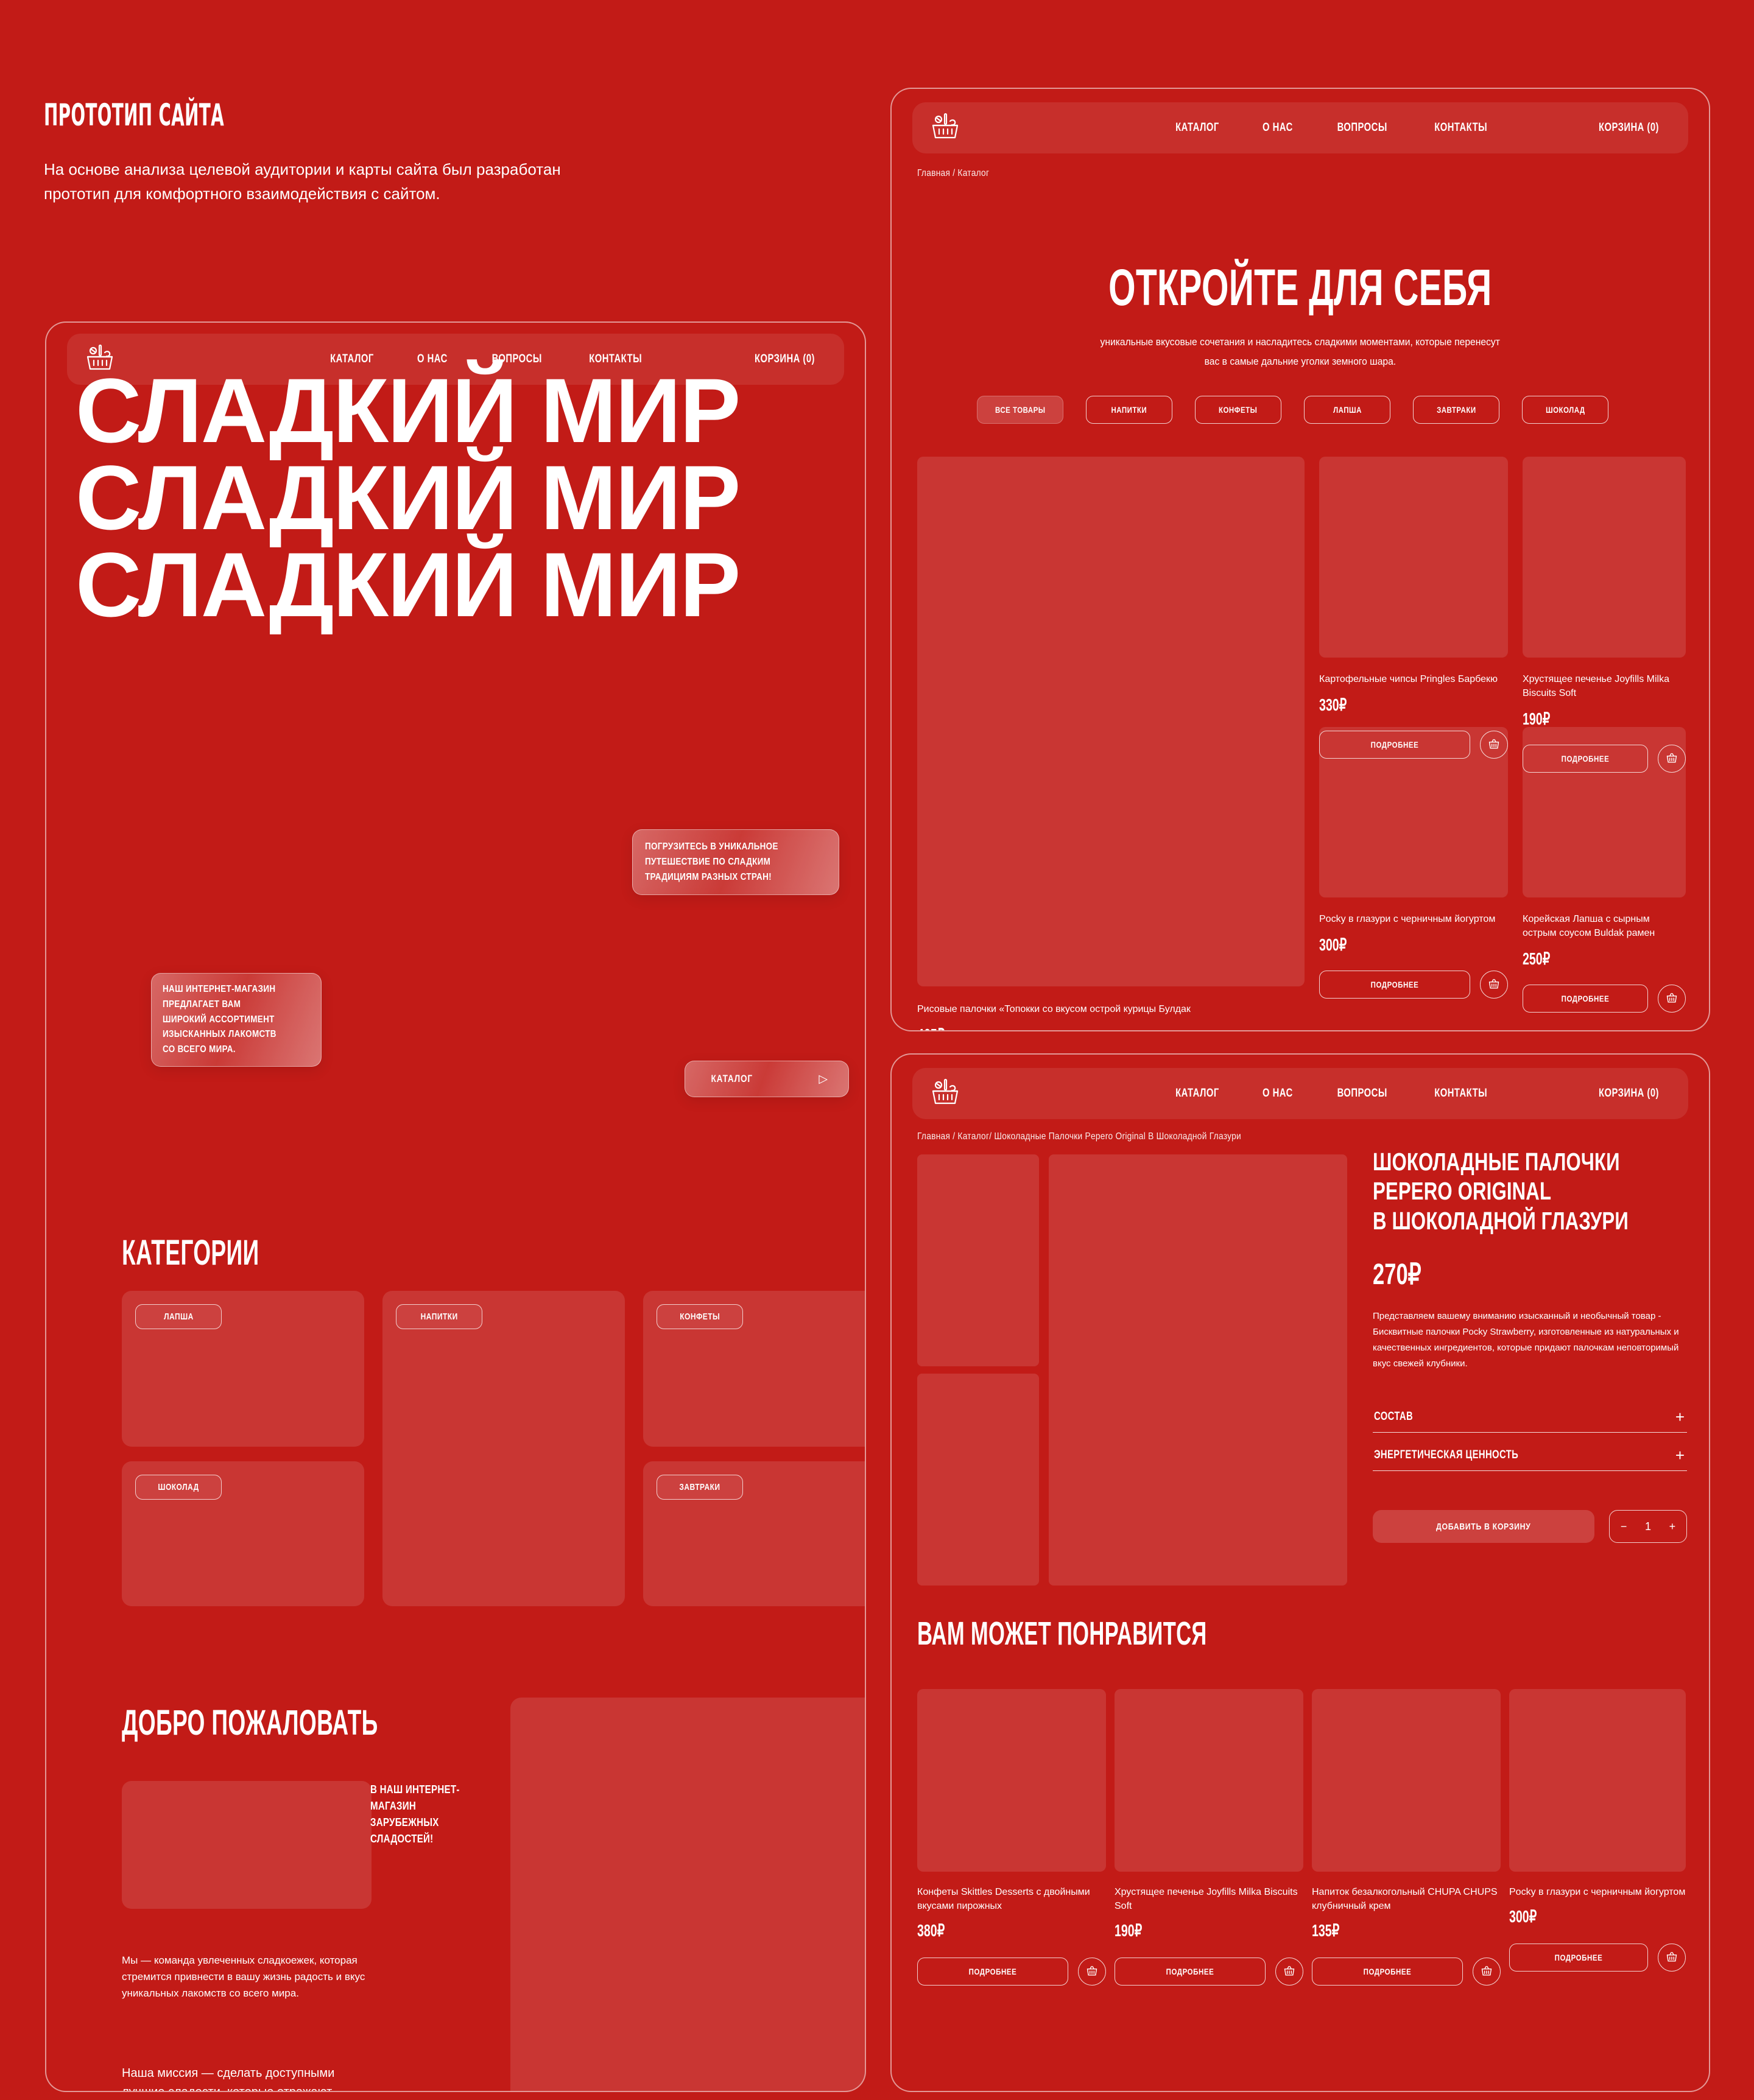 This screenshot has width=1754, height=2100. What do you see at coordinates (785, 359) in the screenshot?
I see `cart-link-home: КОРЗИНА (0)` at bounding box center [785, 359].